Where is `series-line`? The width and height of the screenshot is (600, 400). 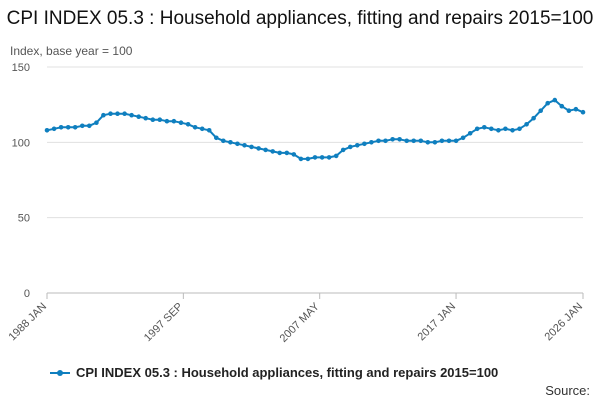
series-line is located at coordinates (315, 129).